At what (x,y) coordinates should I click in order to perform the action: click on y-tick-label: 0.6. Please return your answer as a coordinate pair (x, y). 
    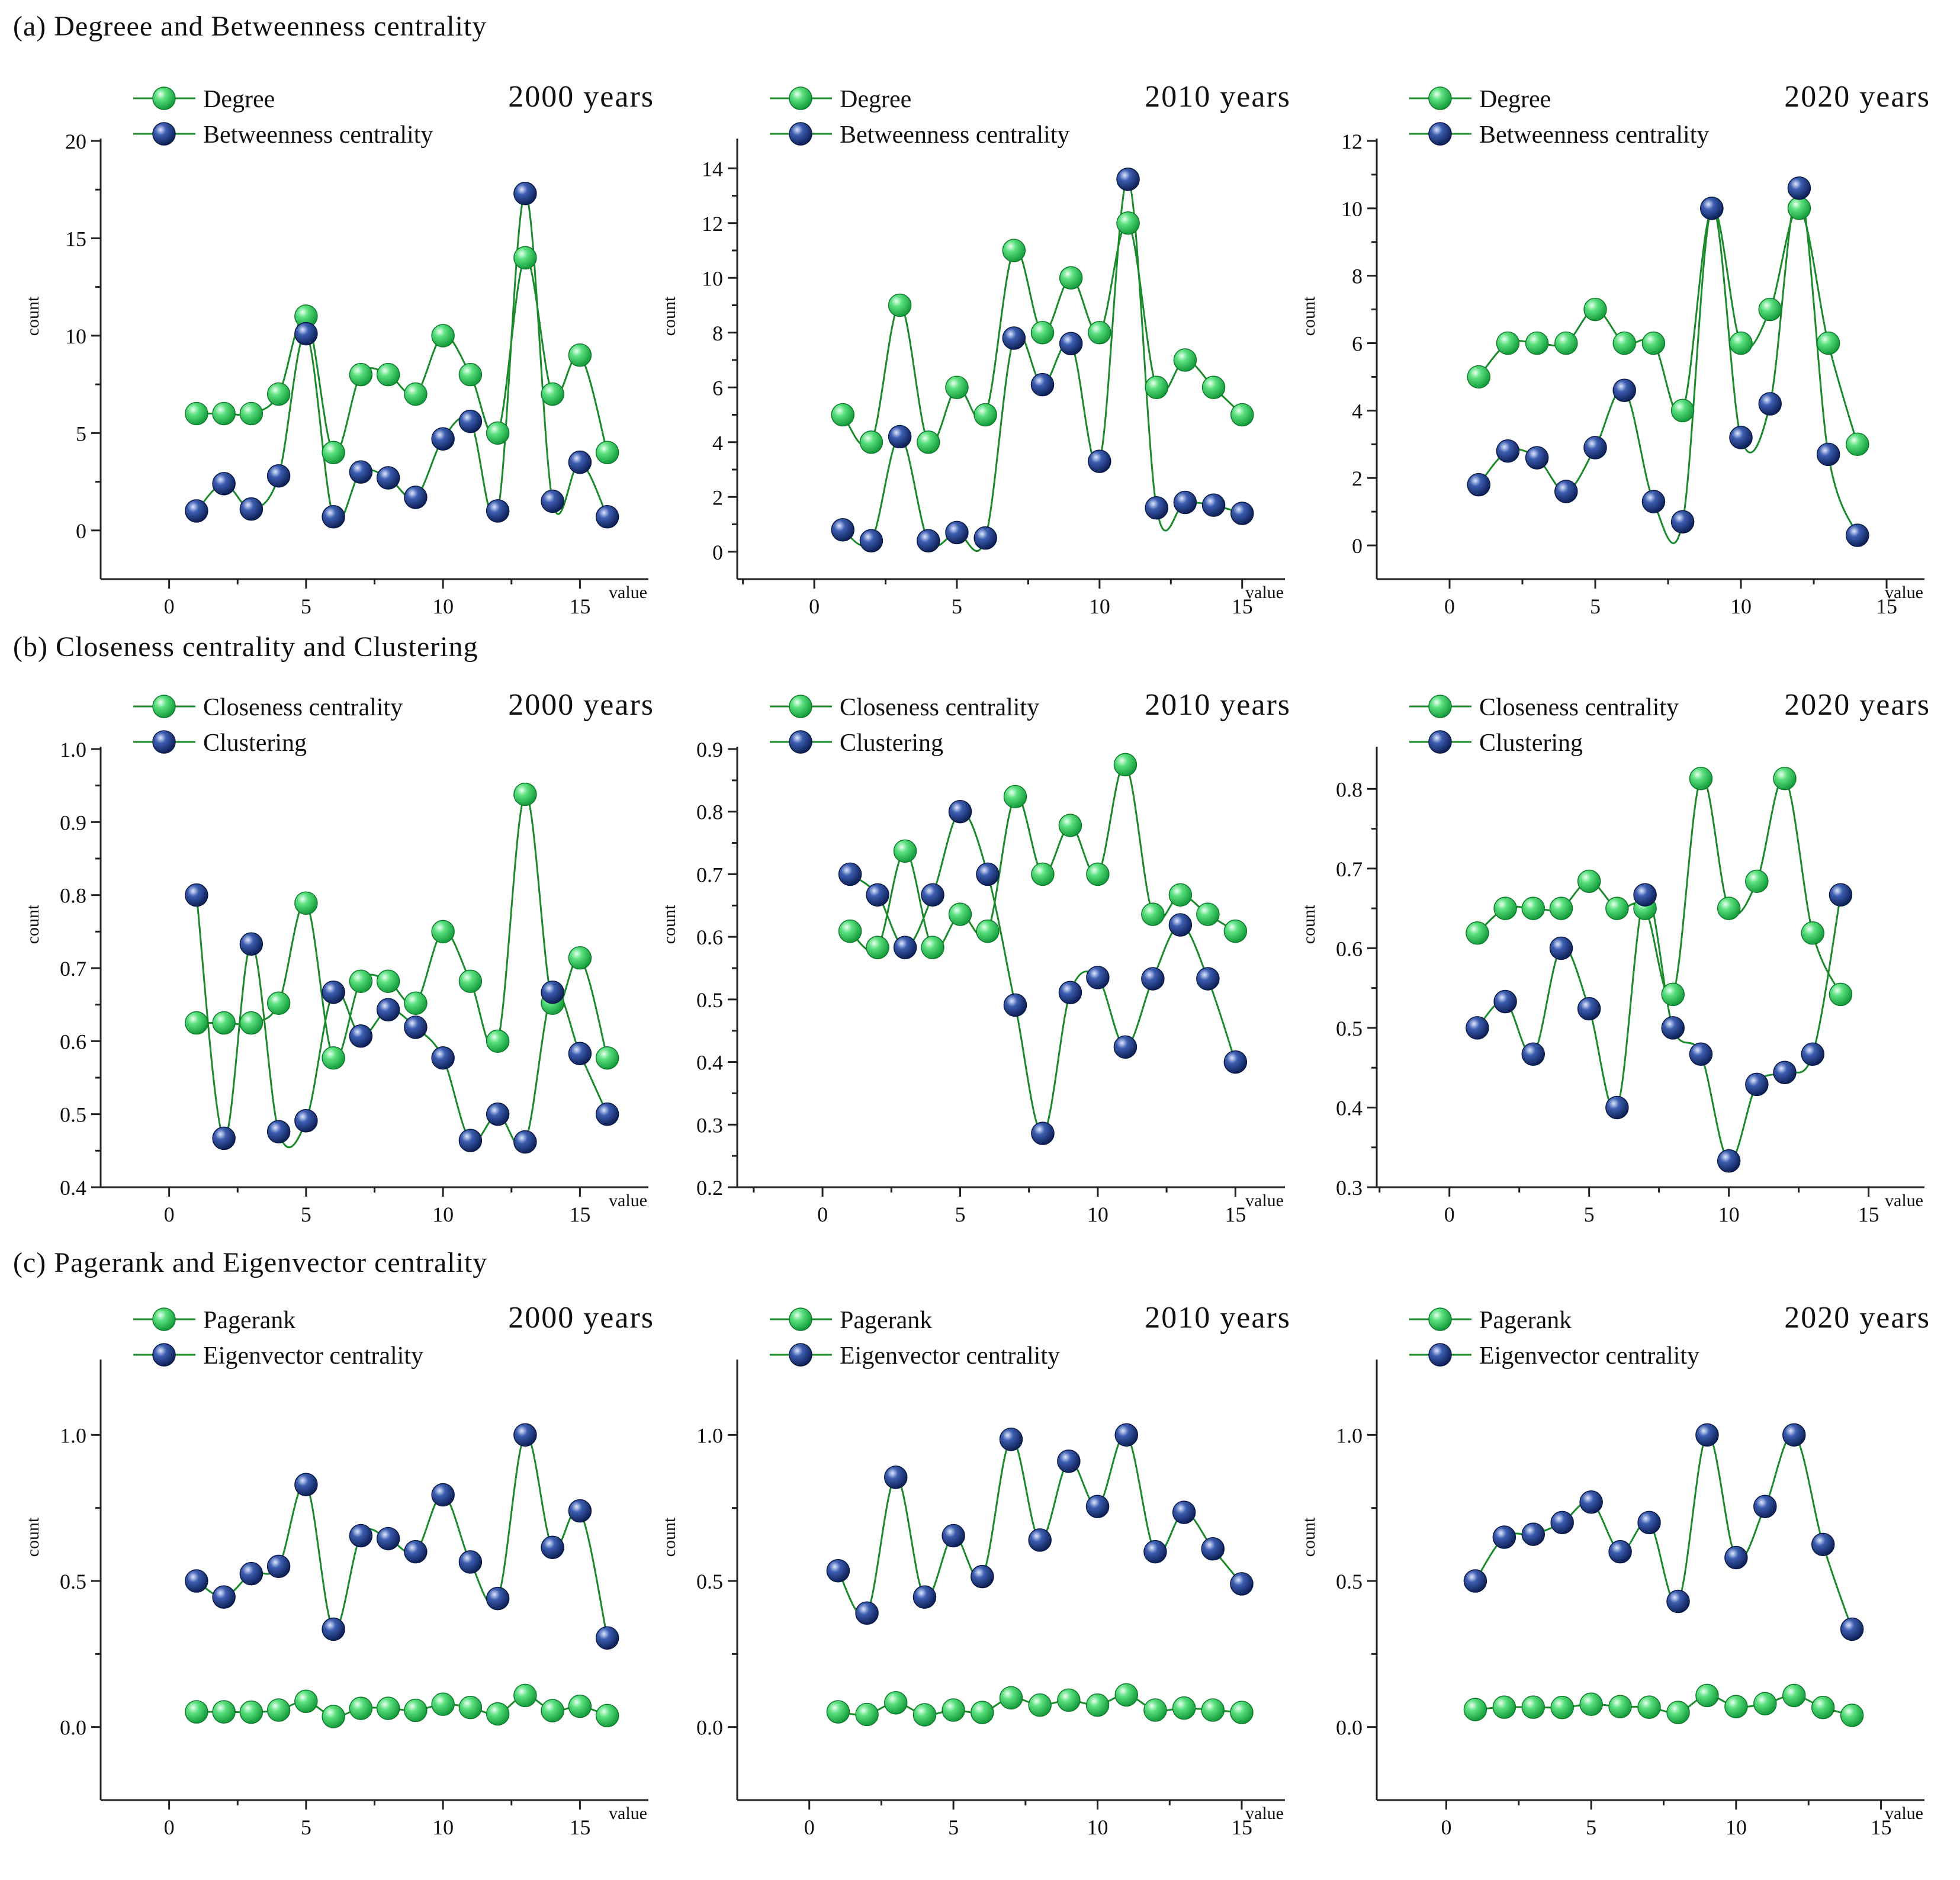
    Looking at the image, I should click on (709, 937).